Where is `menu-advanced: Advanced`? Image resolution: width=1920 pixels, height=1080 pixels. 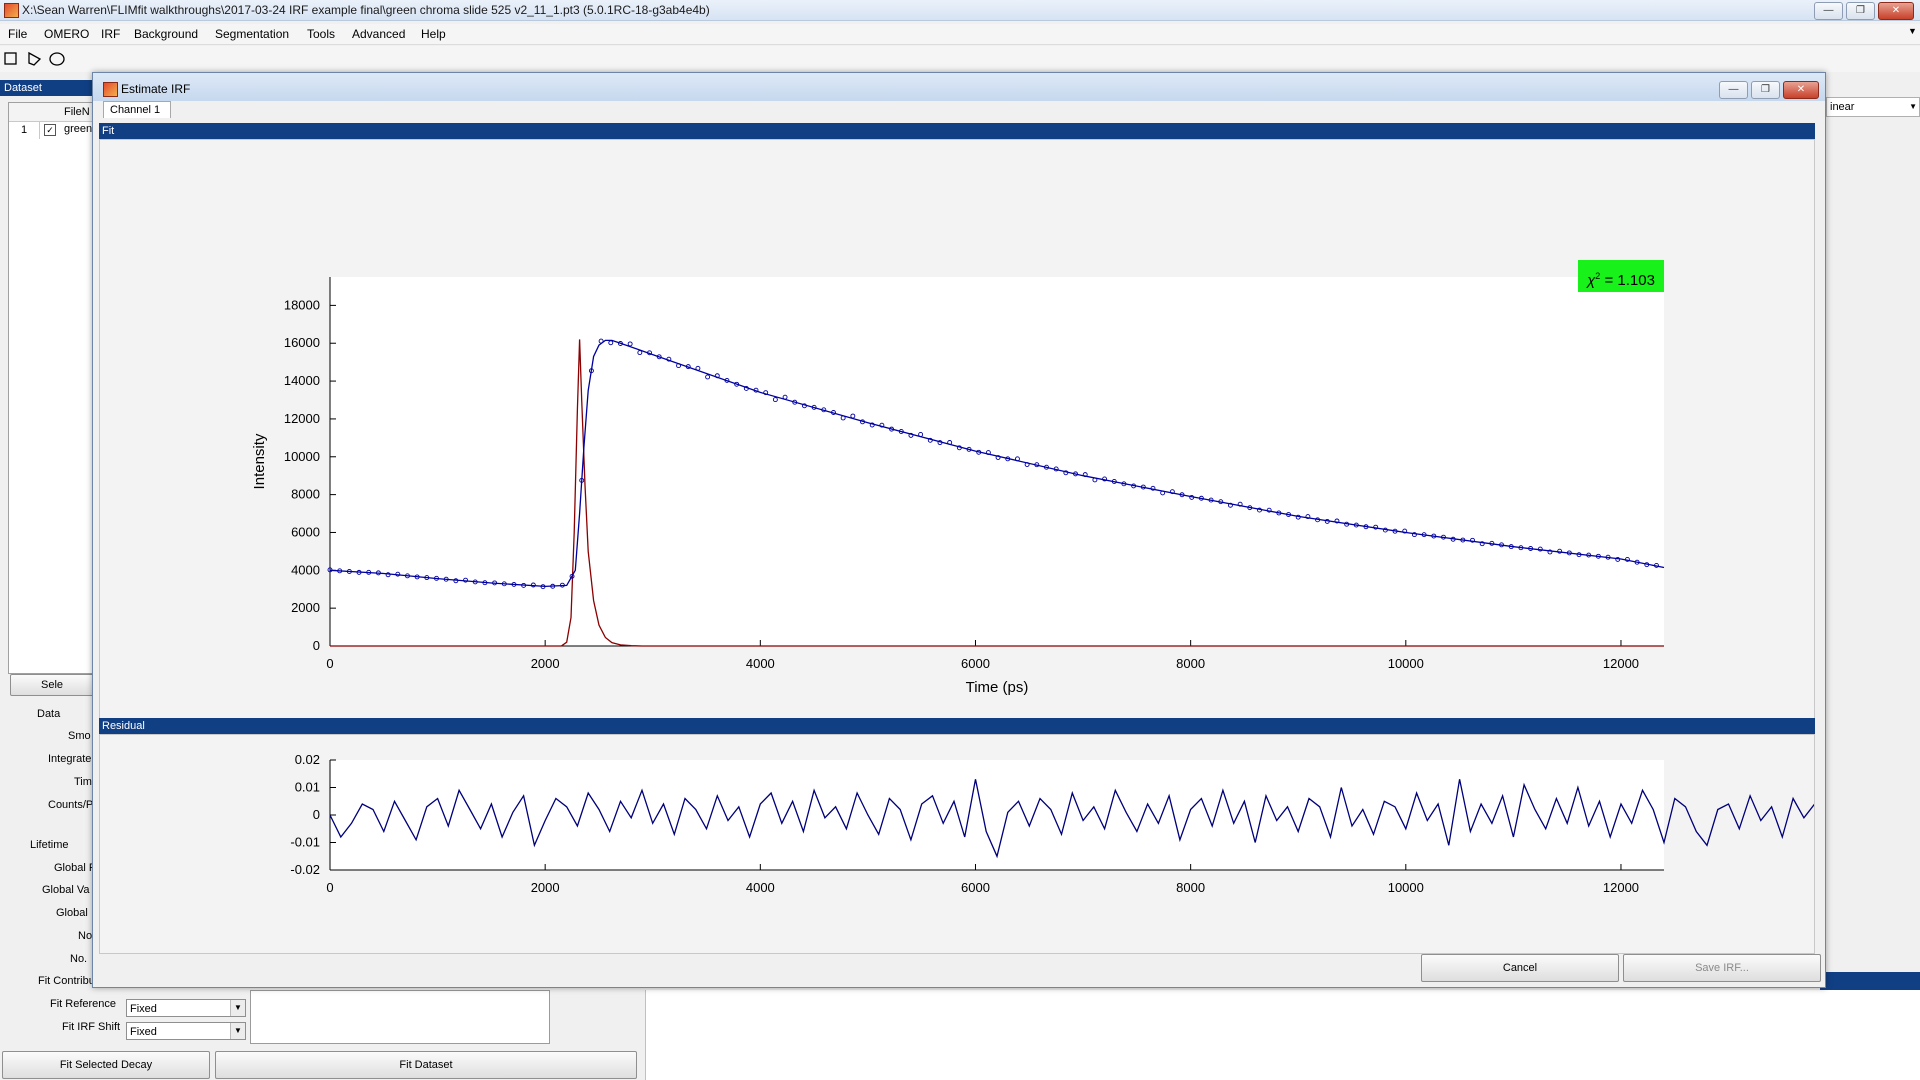 menu-advanced: Advanced is located at coordinates (379, 34).